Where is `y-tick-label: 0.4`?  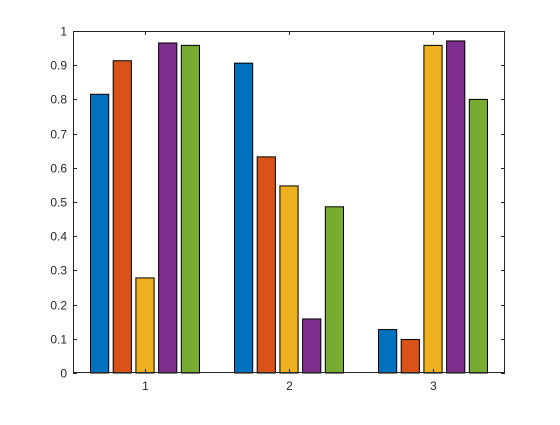 y-tick-label: 0.4 is located at coordinates (58, 237).